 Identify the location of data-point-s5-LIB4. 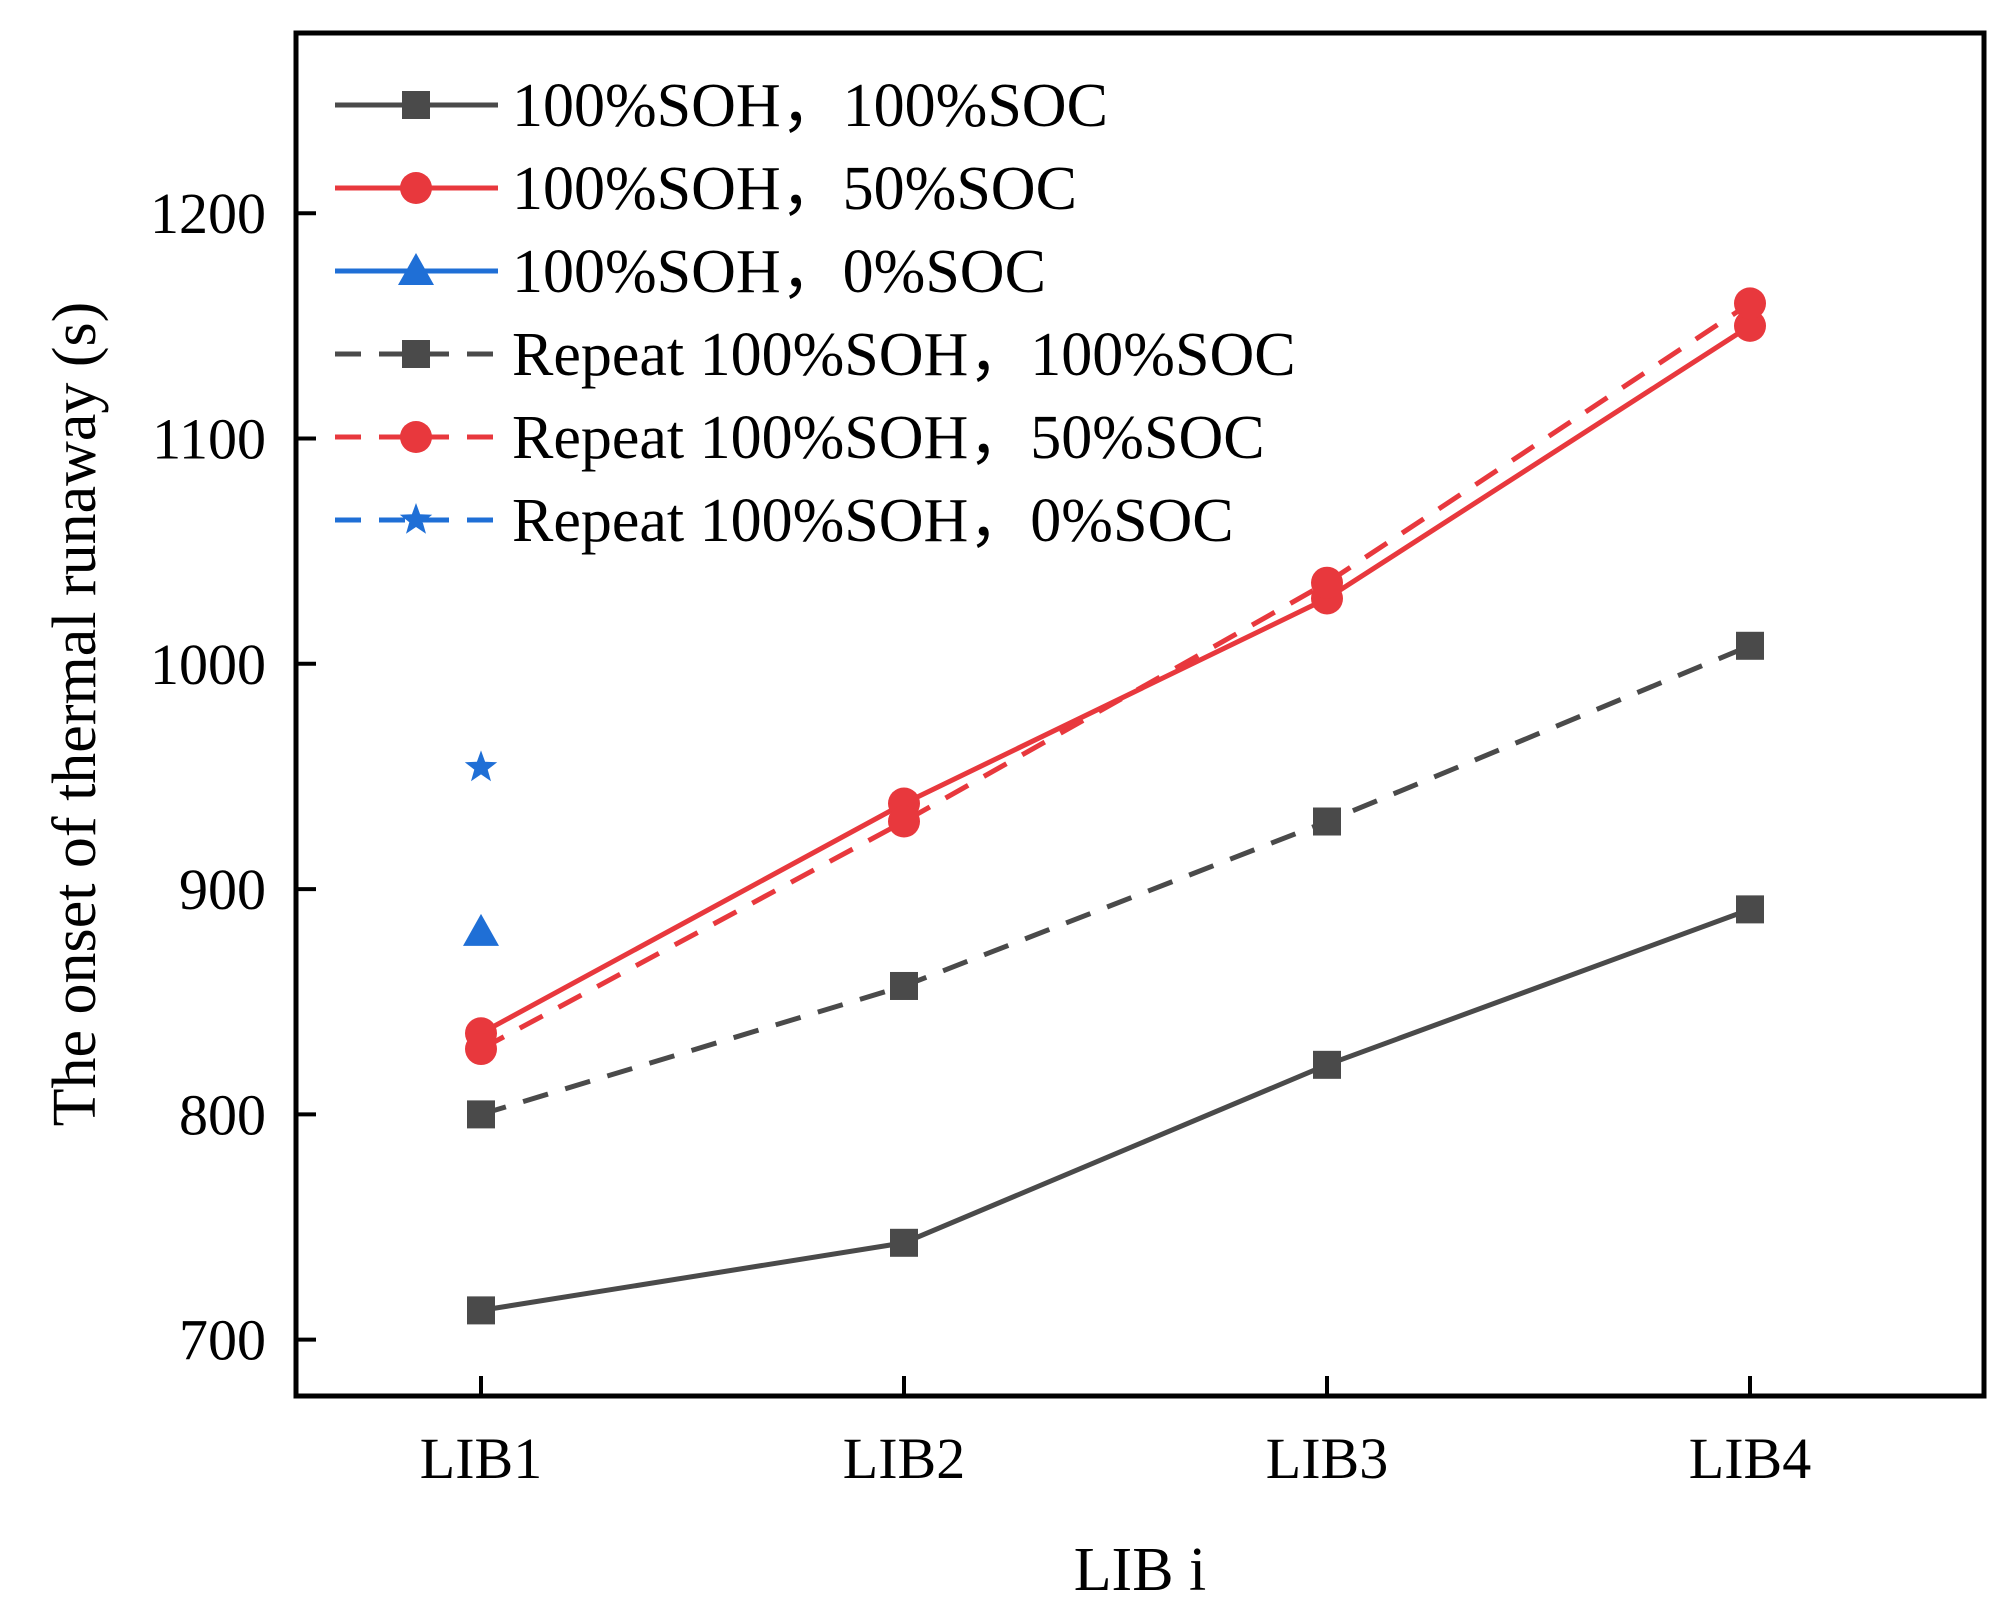
(1750, 303).